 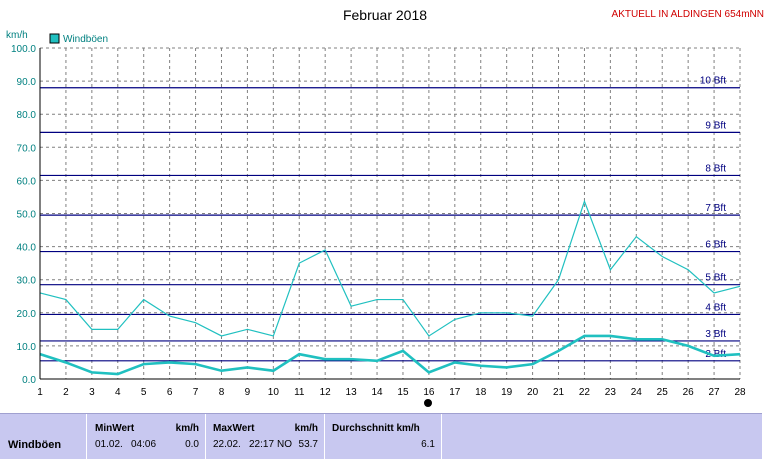 I want to click on x-tick-label: 24, so click(x=637, y=392).